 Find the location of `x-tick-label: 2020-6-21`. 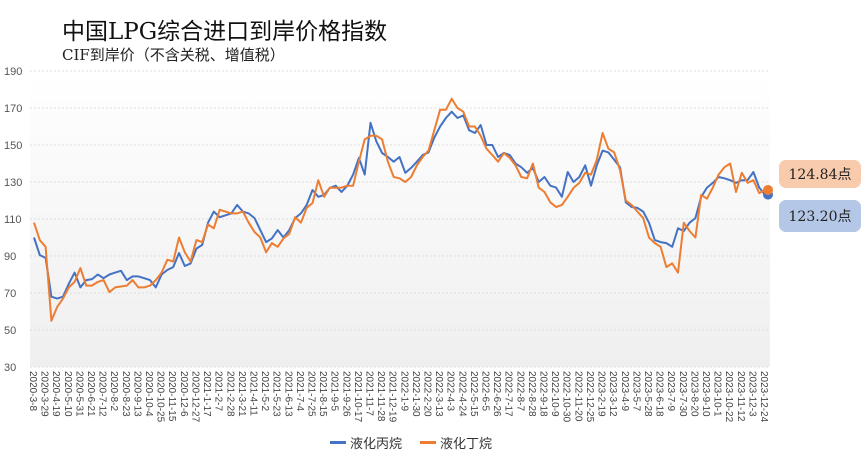

x-tick-label: 2020-6-21 is located at coordinates (90, 394).